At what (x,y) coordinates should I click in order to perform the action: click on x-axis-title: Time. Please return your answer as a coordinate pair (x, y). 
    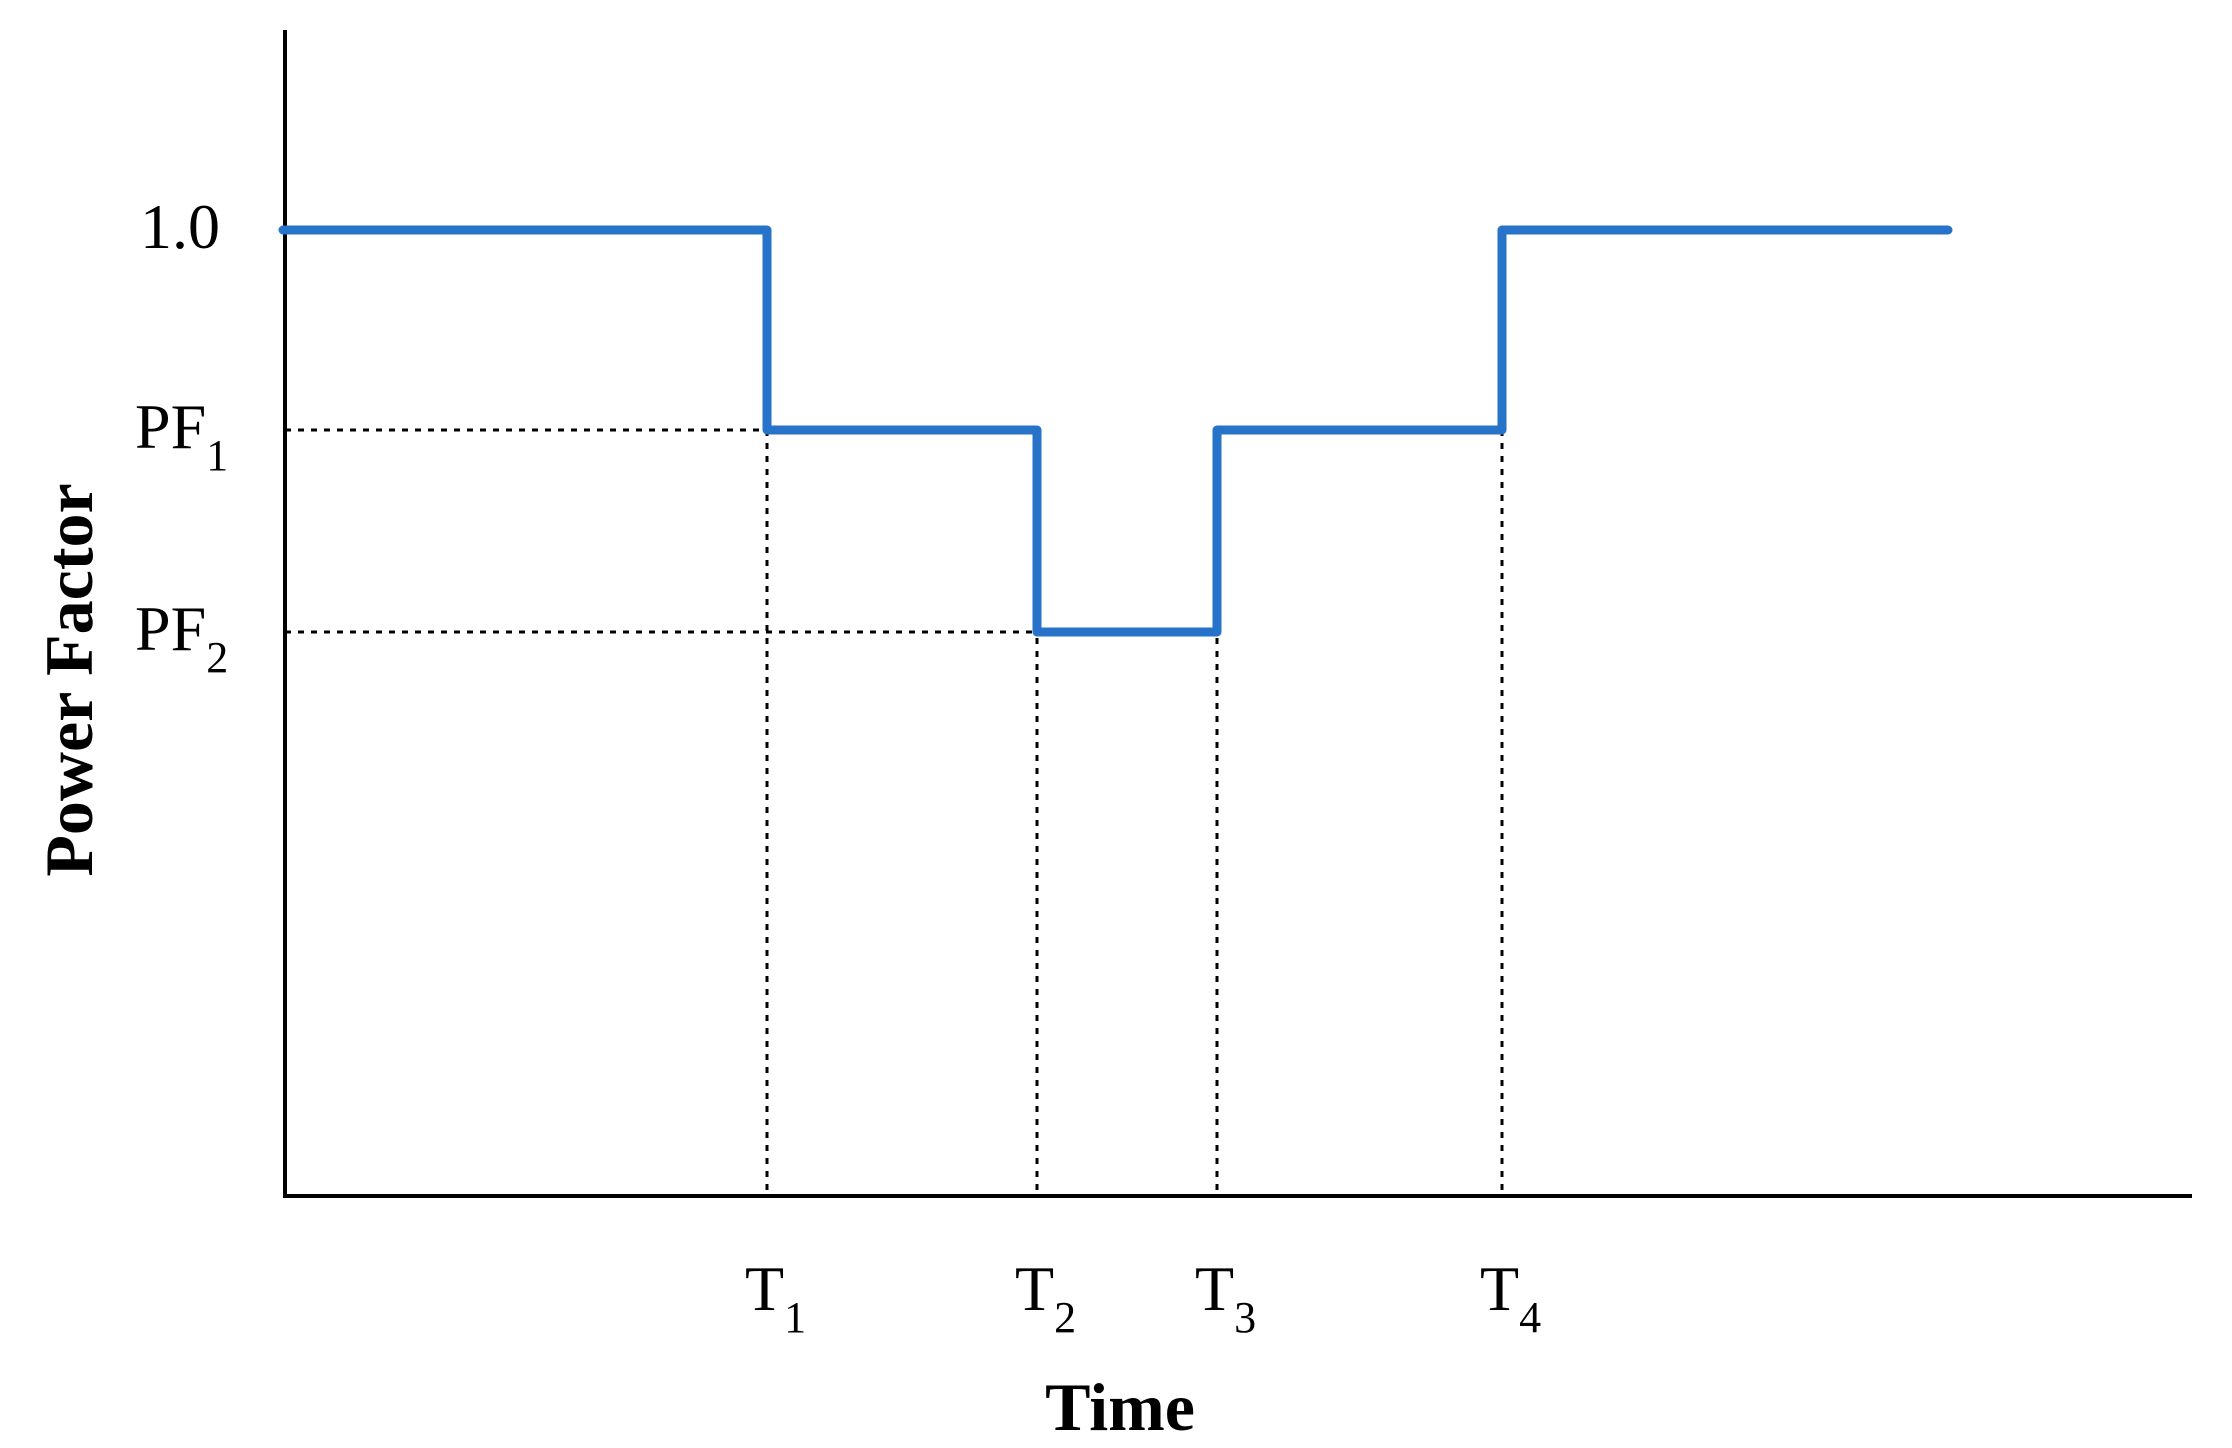
    Looking at the image, I should click on (1120, 1407).